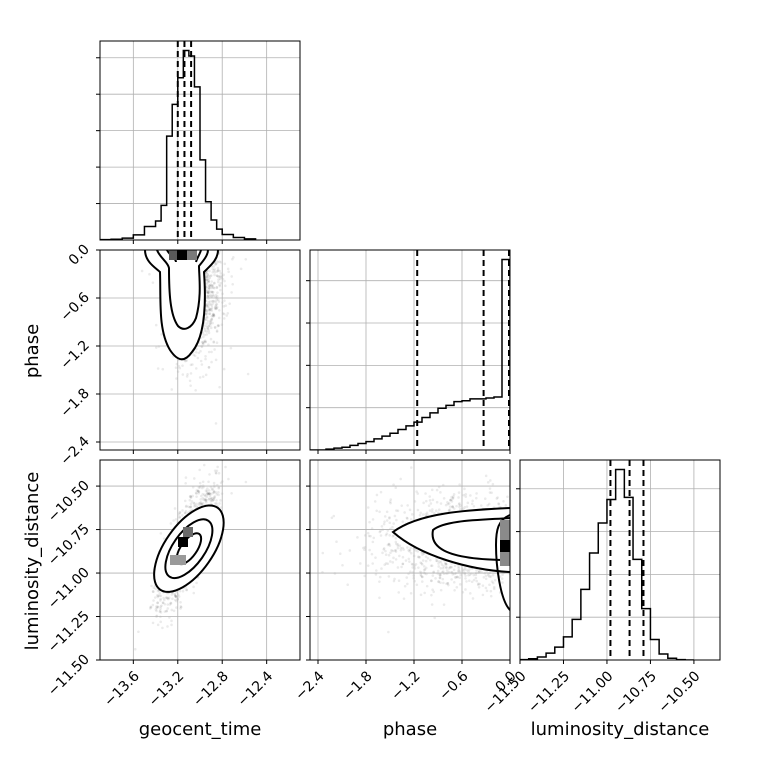 This screenshot has width=760, height=760. What do you see at coordinates (74, 450) in the screenshot?
I see `phase-y-tick-label: −2.4` at bounding box center [74, 450].